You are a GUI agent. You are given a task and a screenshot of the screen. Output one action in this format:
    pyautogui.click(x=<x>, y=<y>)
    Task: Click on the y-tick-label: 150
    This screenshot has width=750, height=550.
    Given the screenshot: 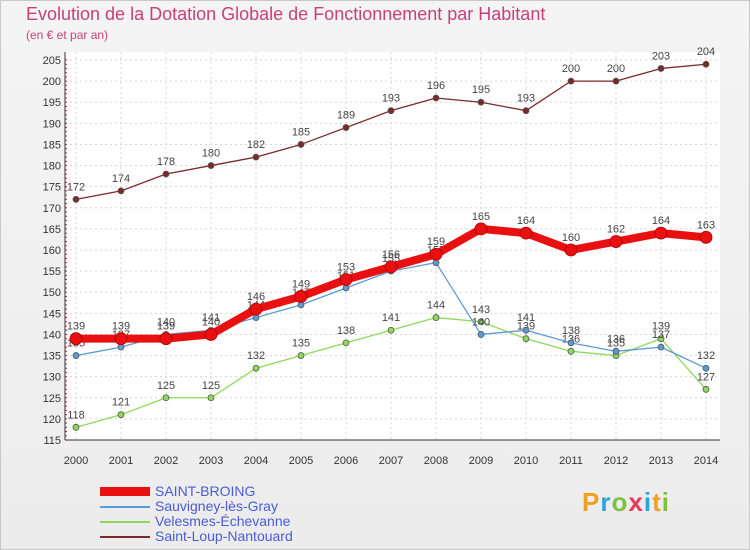 What is the action you would take?
    pyautogui.click(x=52, y=293)
    